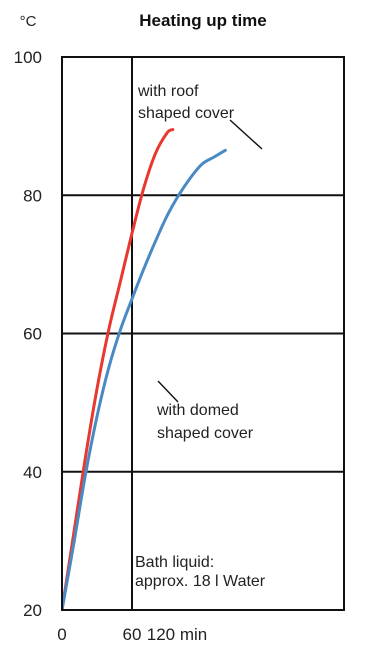 This screenshot has width=375, height=645. What do you see at coordinates (174, 562) in the screenshot?
I see `bath-liquid-note-line: Bath liquid:` at bounding box center [174, 562].